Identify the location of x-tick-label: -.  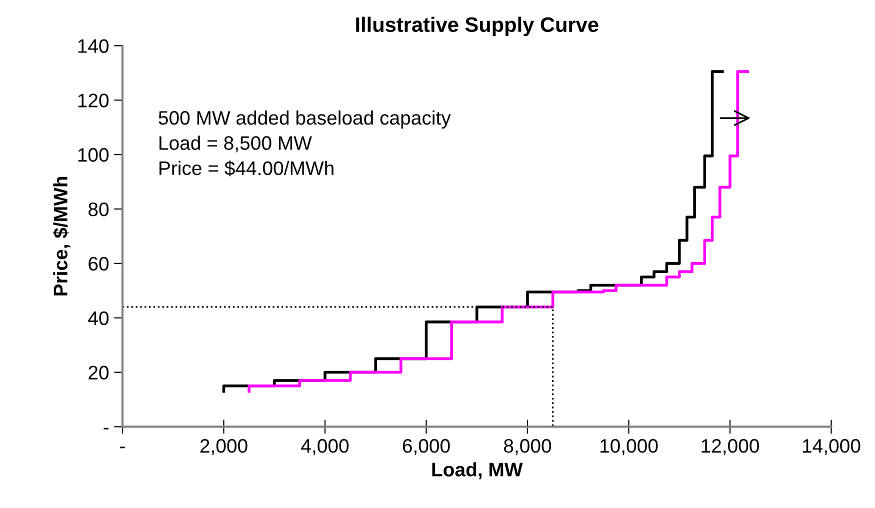
(122, 447).